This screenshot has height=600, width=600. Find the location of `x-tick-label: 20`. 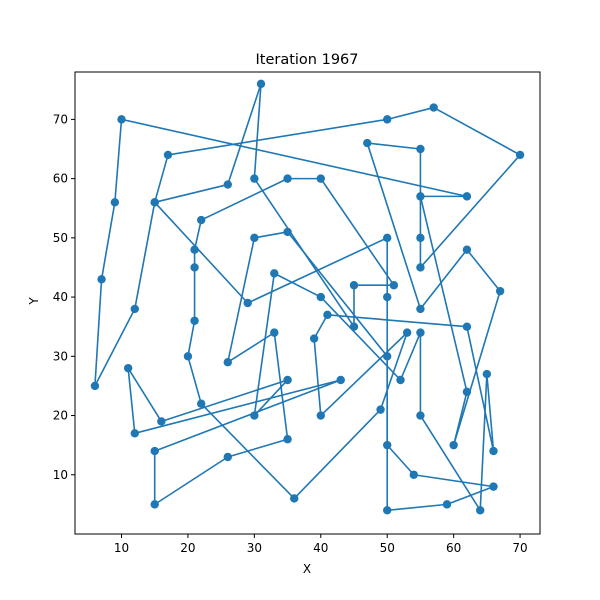

x-tick-label: 20 is located at coordinates (187, 548).